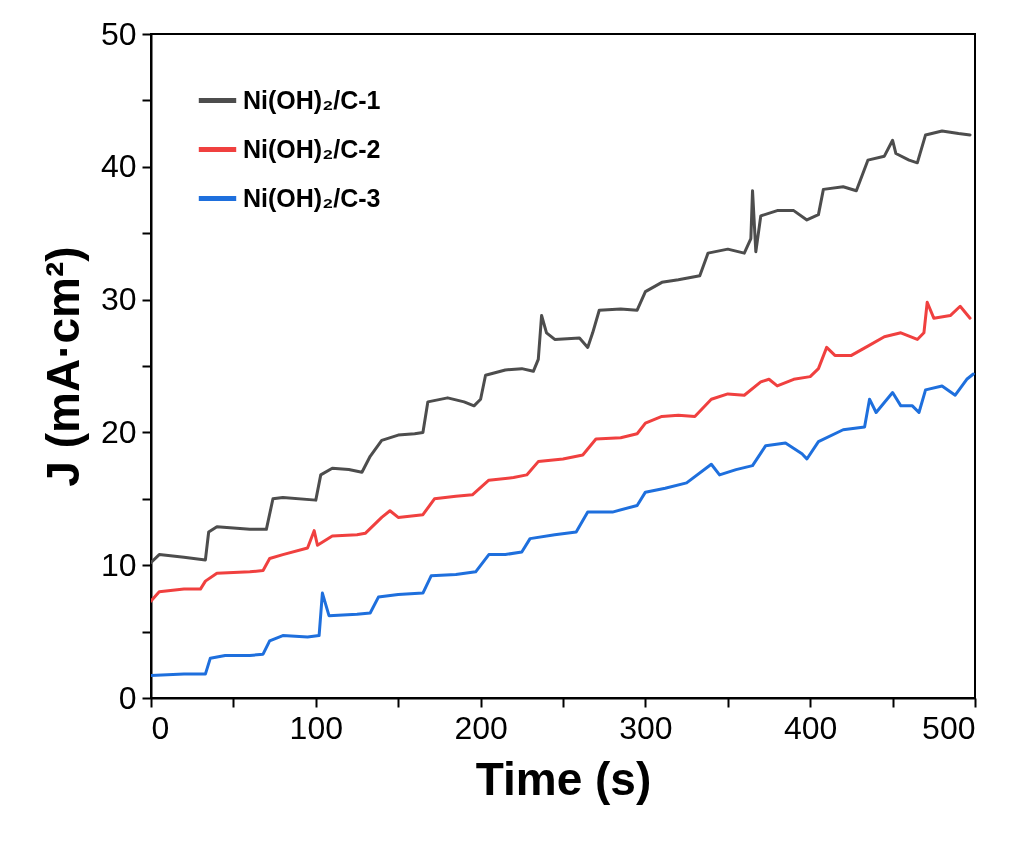 This screenshot has height=843, width=1015. I want to click on x-tick-label: 400, so click(811, 727).